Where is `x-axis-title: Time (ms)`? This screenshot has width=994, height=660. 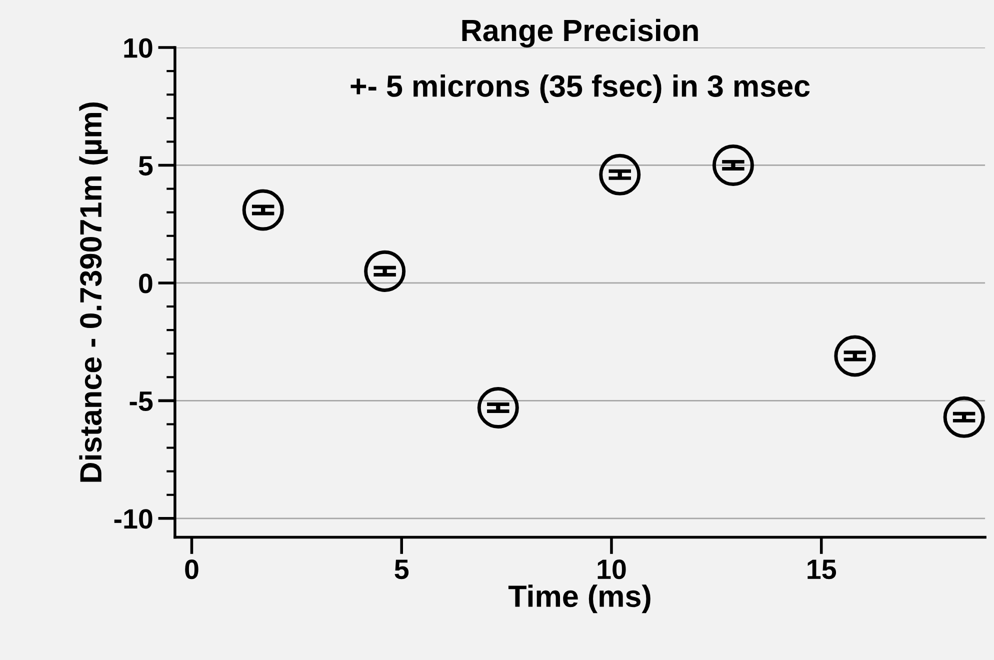 x-axis-title: Time (ms) is located at coordinates (579, 599).